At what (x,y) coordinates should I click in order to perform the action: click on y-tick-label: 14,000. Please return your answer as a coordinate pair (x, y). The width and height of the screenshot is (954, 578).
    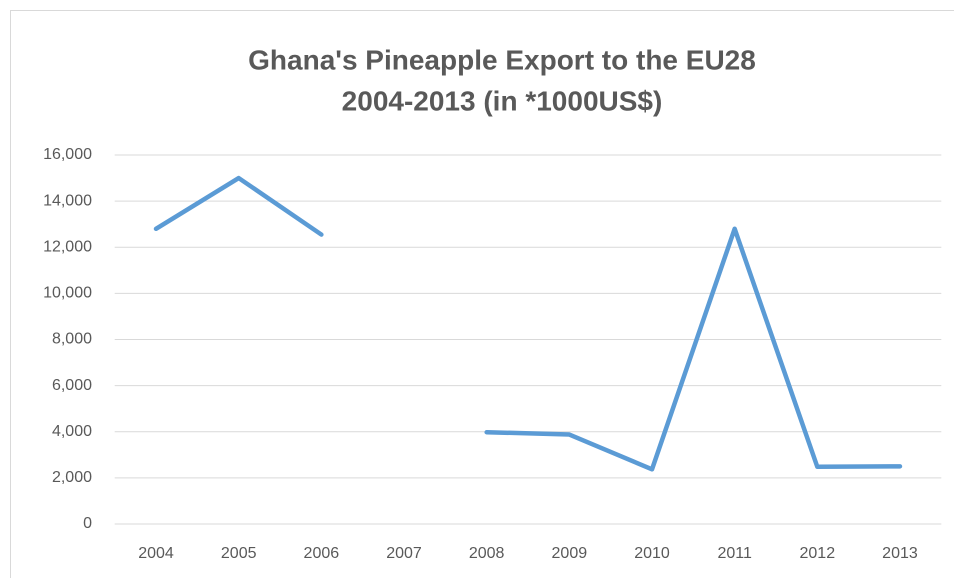
    Looking at the image, I should click on (67, 200).